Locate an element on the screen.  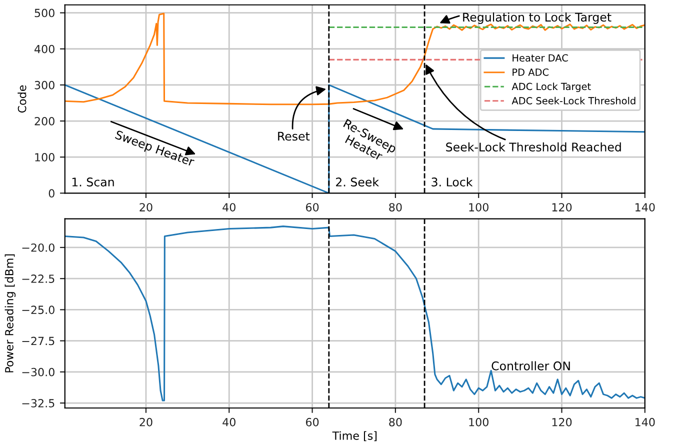
y-tick-label: −20.0 is located at coordinates (38, 247).